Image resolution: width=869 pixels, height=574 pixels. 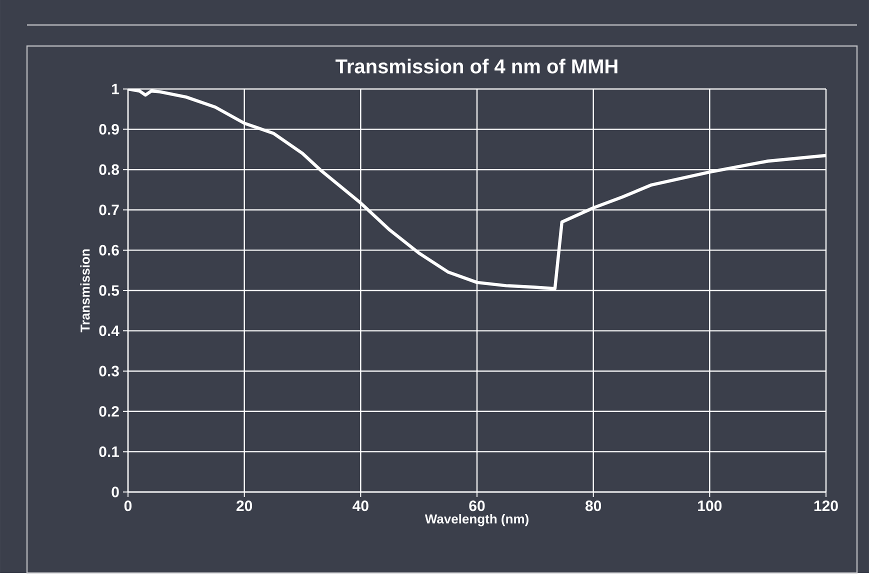 I want to click on y-tick-label: 0.9, so click(x=109, y=129).